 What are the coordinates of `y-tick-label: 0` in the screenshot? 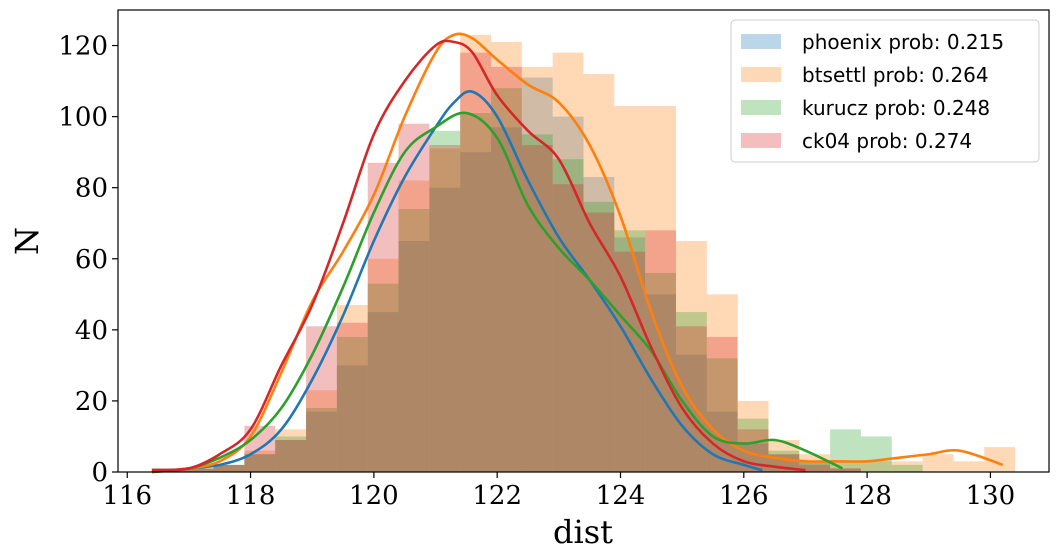 It's located at (99, 473).